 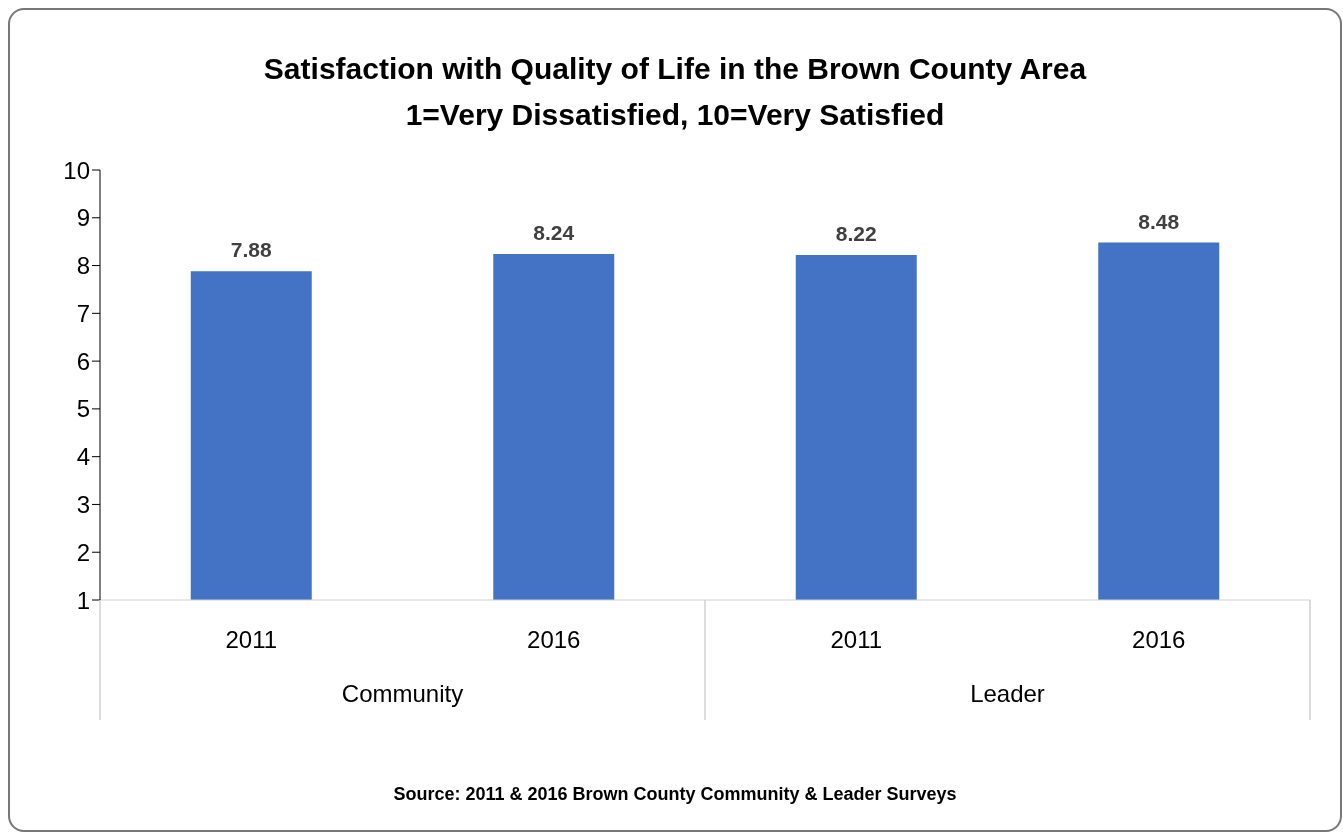 I want to click on y-tick-label: 8, so click(x=83, y=266).